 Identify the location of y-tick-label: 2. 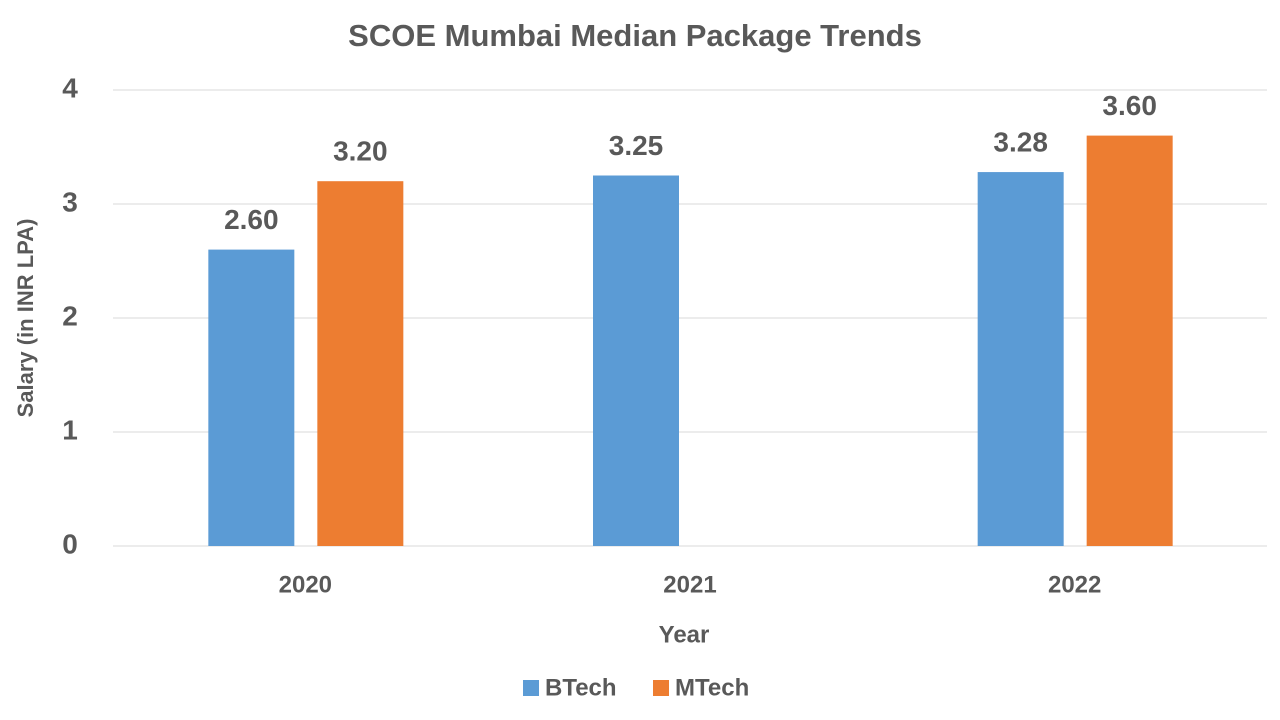
(70, 315).